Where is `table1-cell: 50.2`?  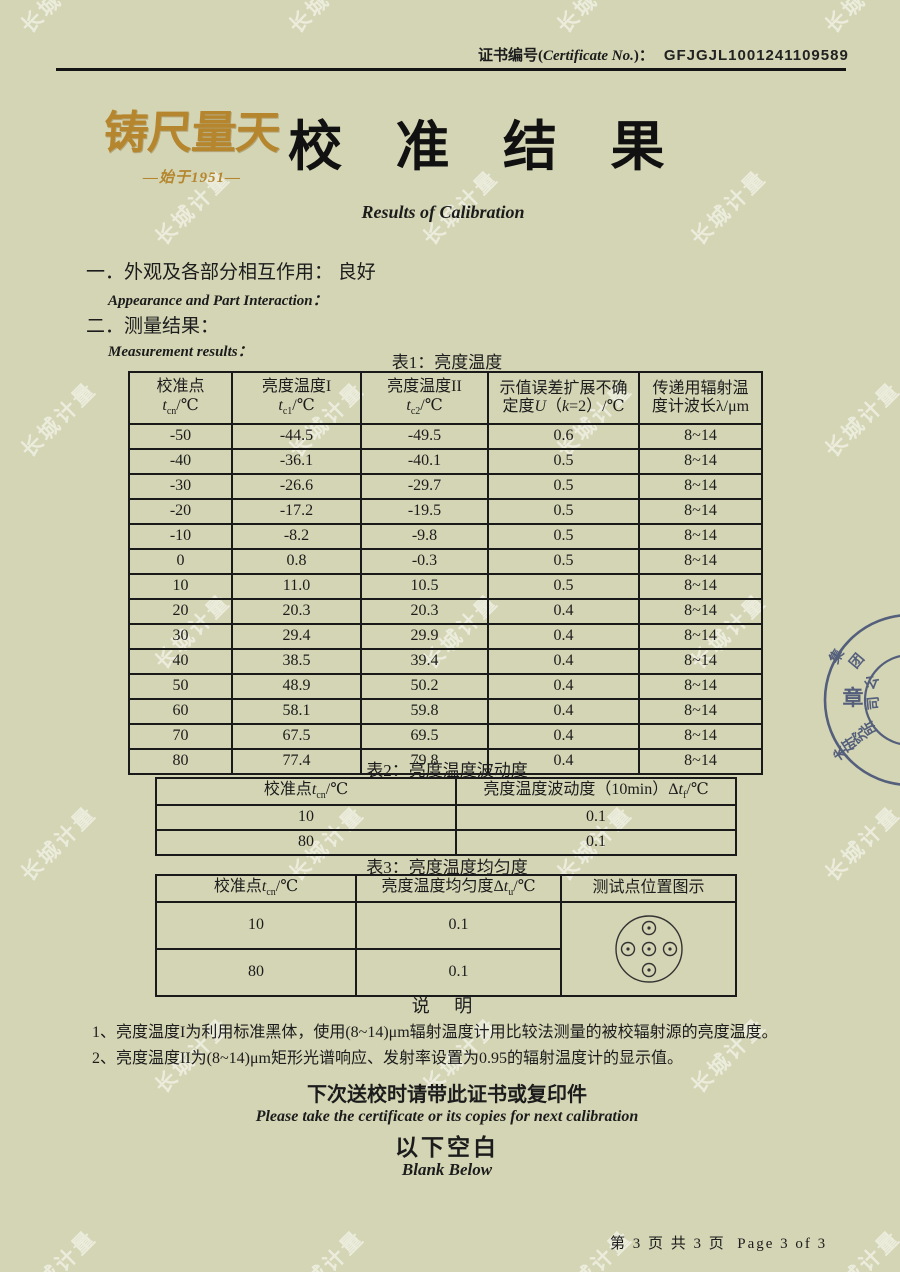 table1-cell: 50.2 is located at coordinates (424, 686).